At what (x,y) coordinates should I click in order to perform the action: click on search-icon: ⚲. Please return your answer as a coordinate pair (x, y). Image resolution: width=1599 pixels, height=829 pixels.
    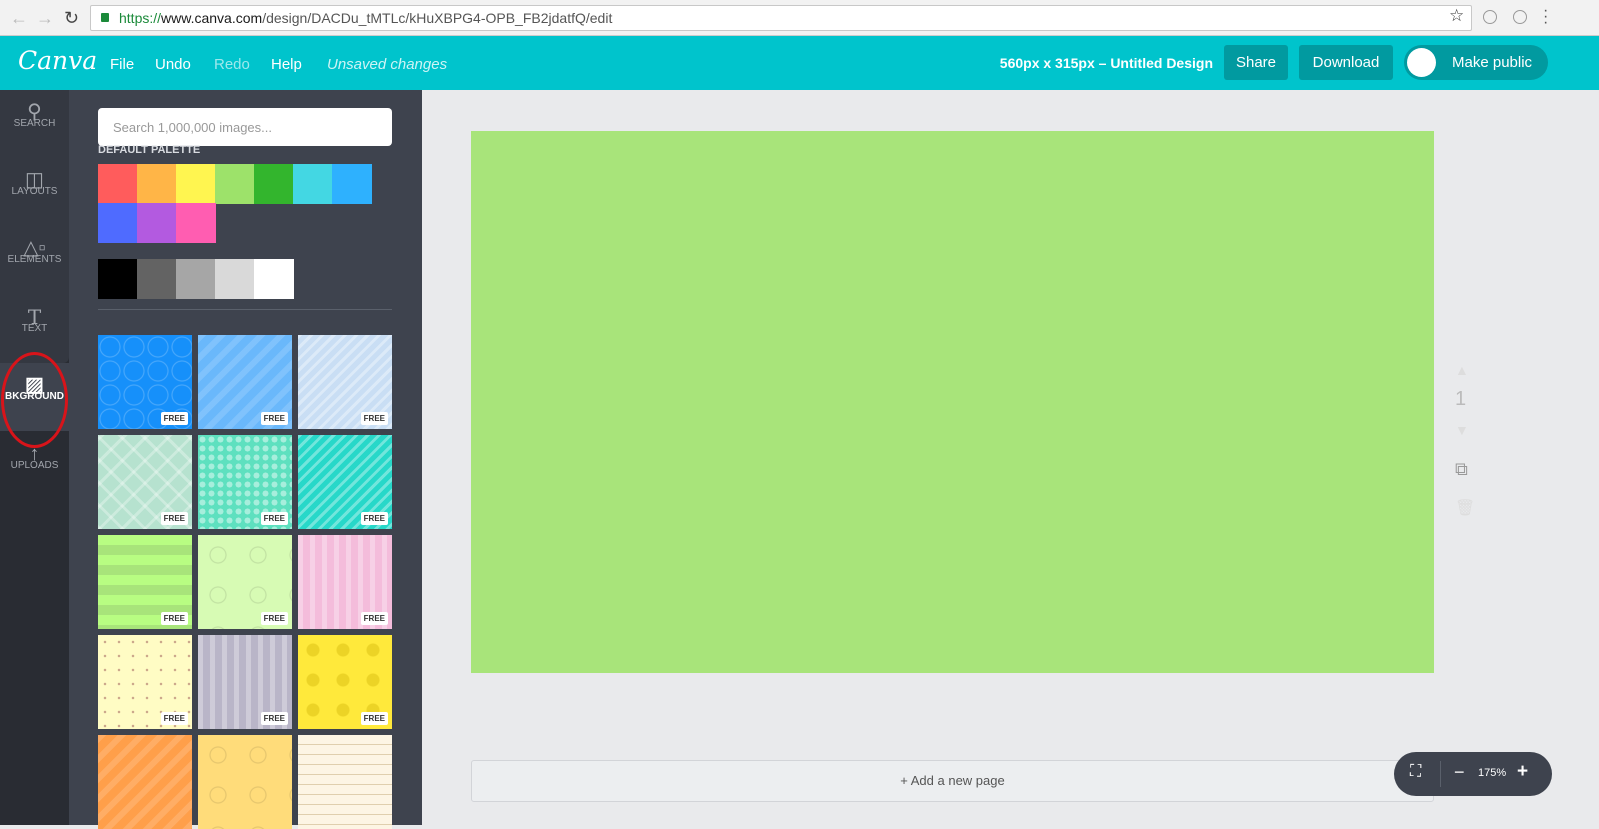
    Looking at the image, I should click on (34, 112).